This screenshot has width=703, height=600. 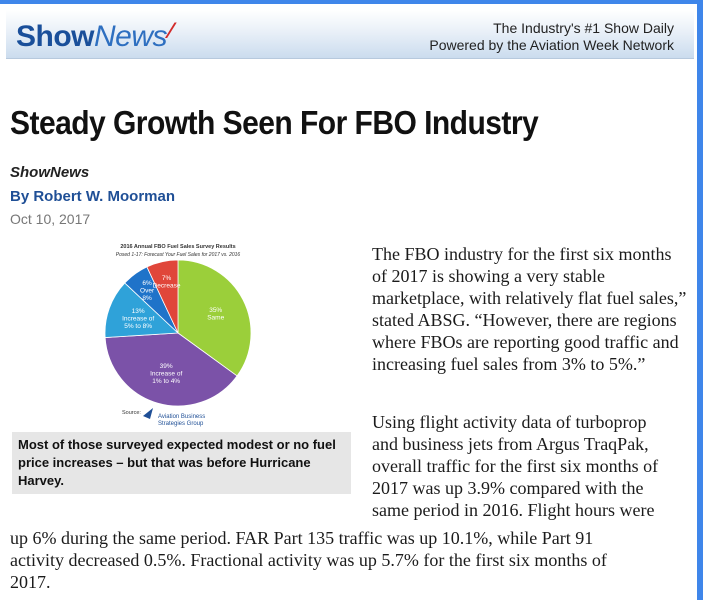 What do you see at coordinates (509, 422) in the screenshot?
I see `paragraph-2-line: Using flight activity data of turboprop` at bounding box center [509, 422].